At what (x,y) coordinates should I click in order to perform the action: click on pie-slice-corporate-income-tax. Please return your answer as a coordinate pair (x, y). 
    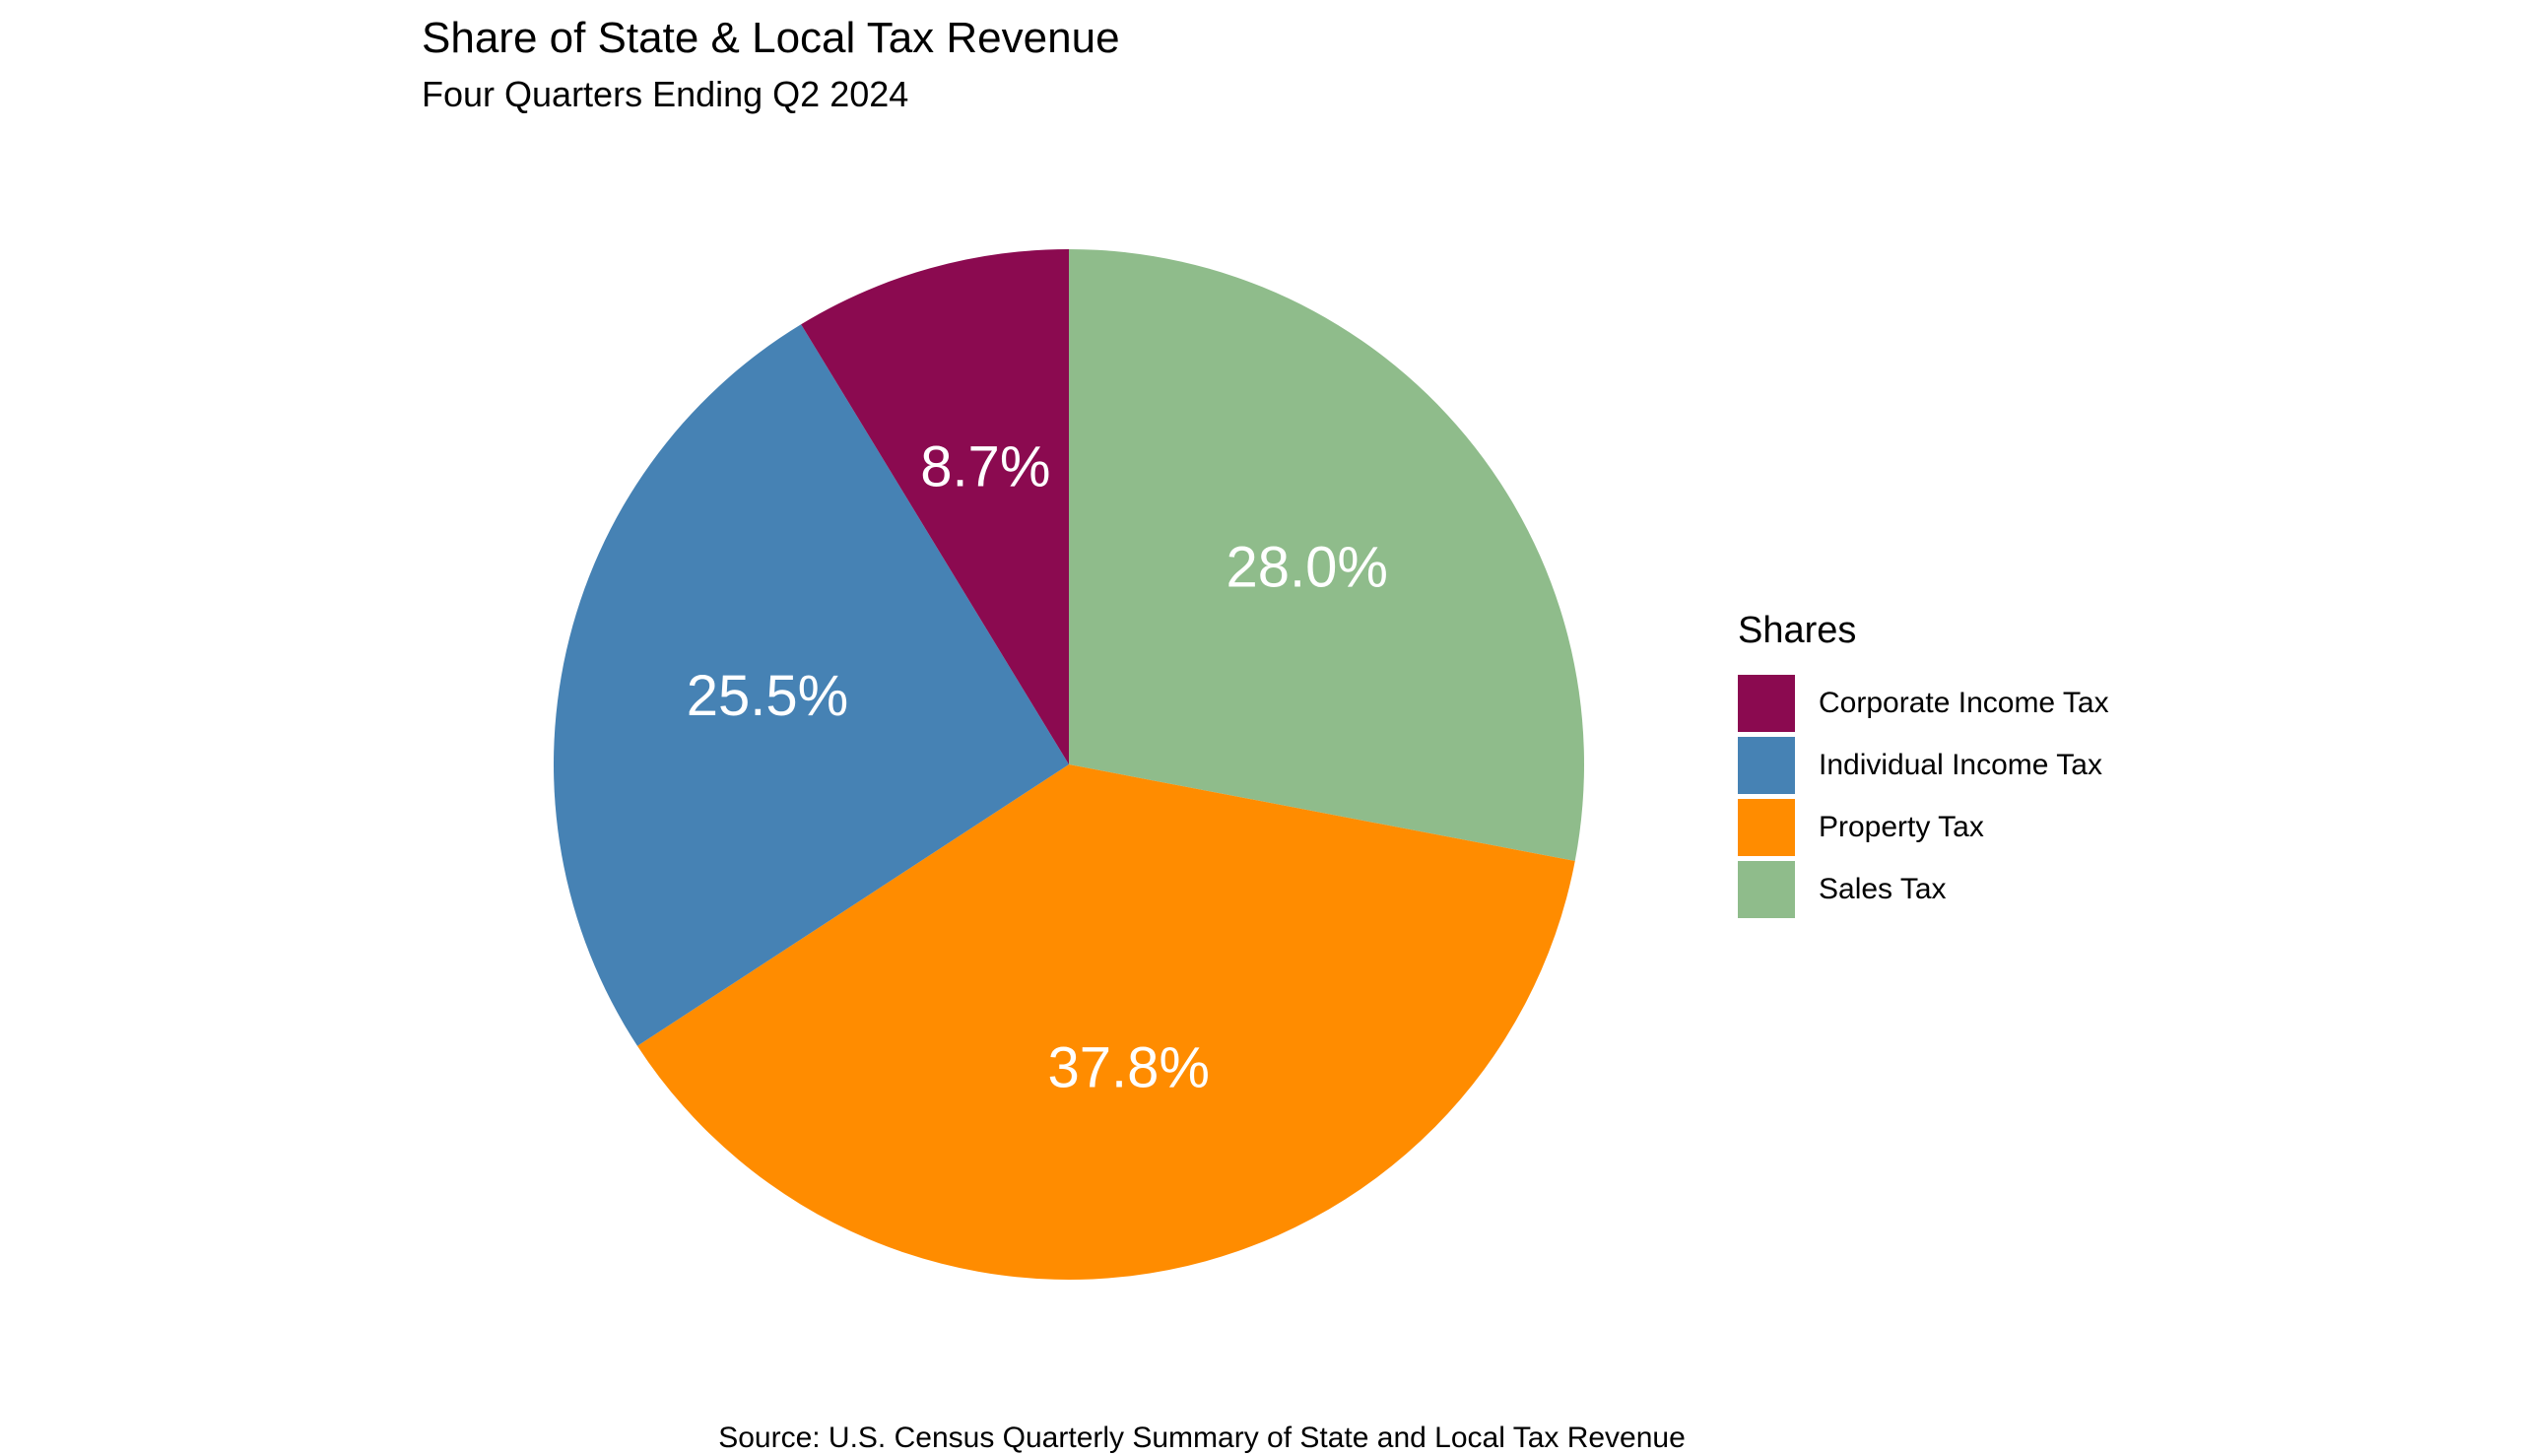
    Looking at the image, I should click on (935, 506).